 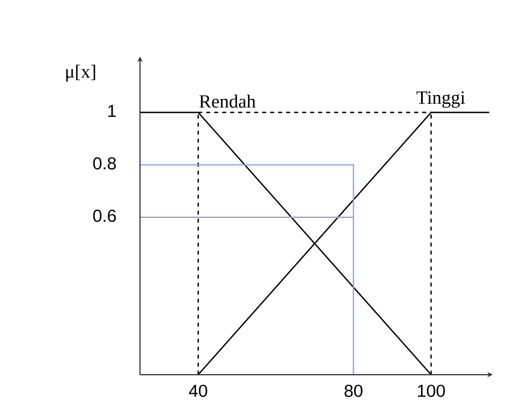 What do you see at coordinates (441, 100) in the screenshot?
I see `series-label: Tinggi` at bounding box center [441, 100].